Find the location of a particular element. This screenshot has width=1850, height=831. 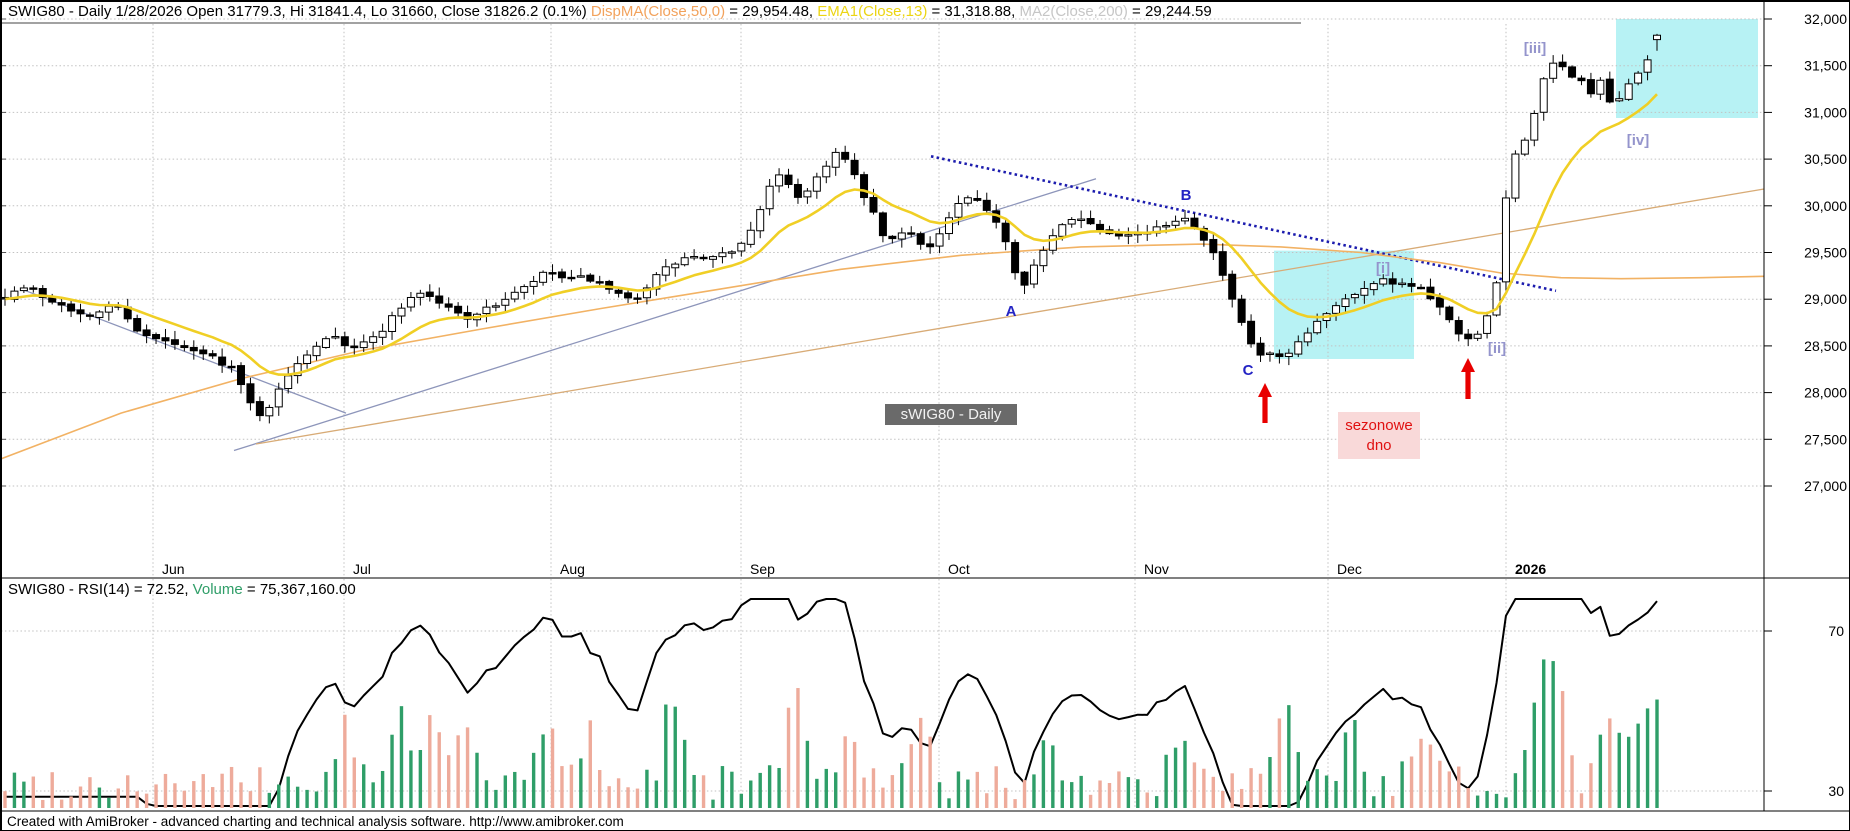

price-axis-label: 30,500 is located at coordinates (1825, 159).